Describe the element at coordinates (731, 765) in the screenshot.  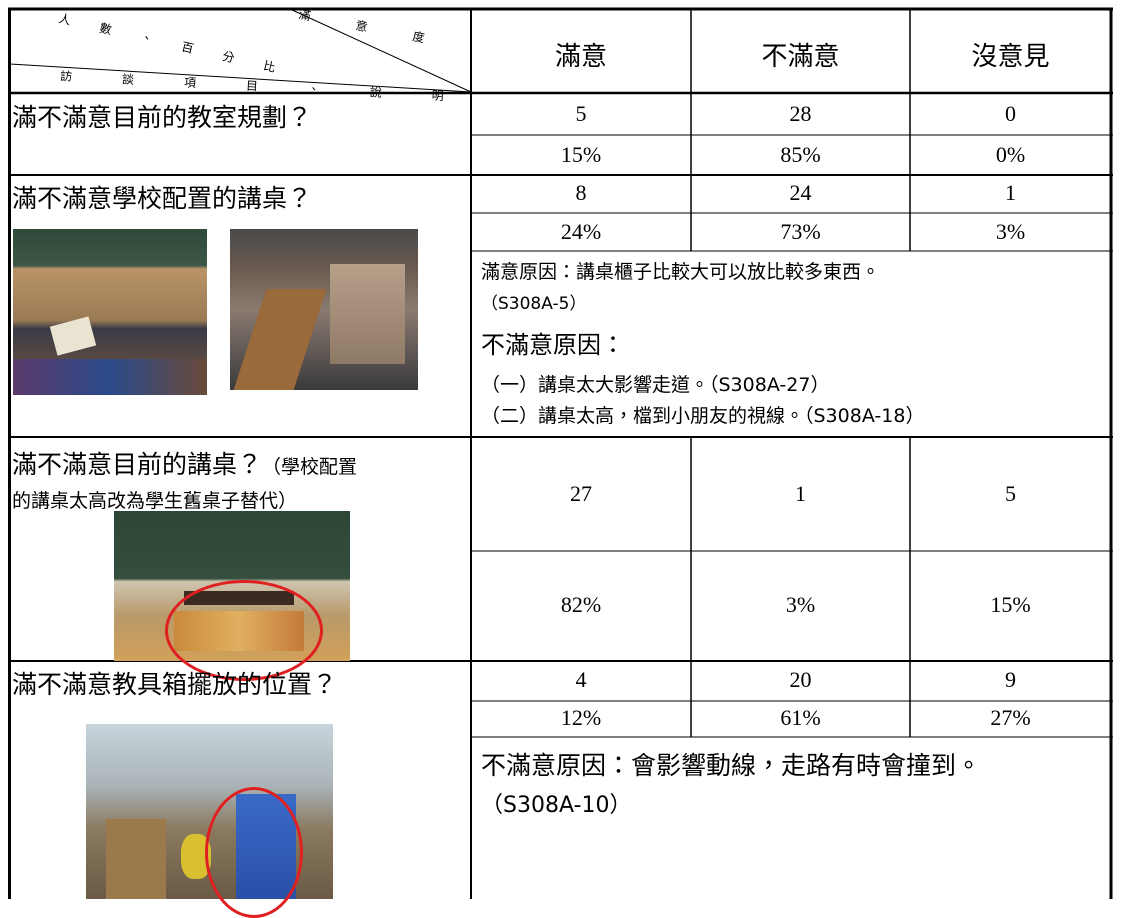
I see `note: 不滿意原因：會影響動線，走路有時會撞到。` at that location.